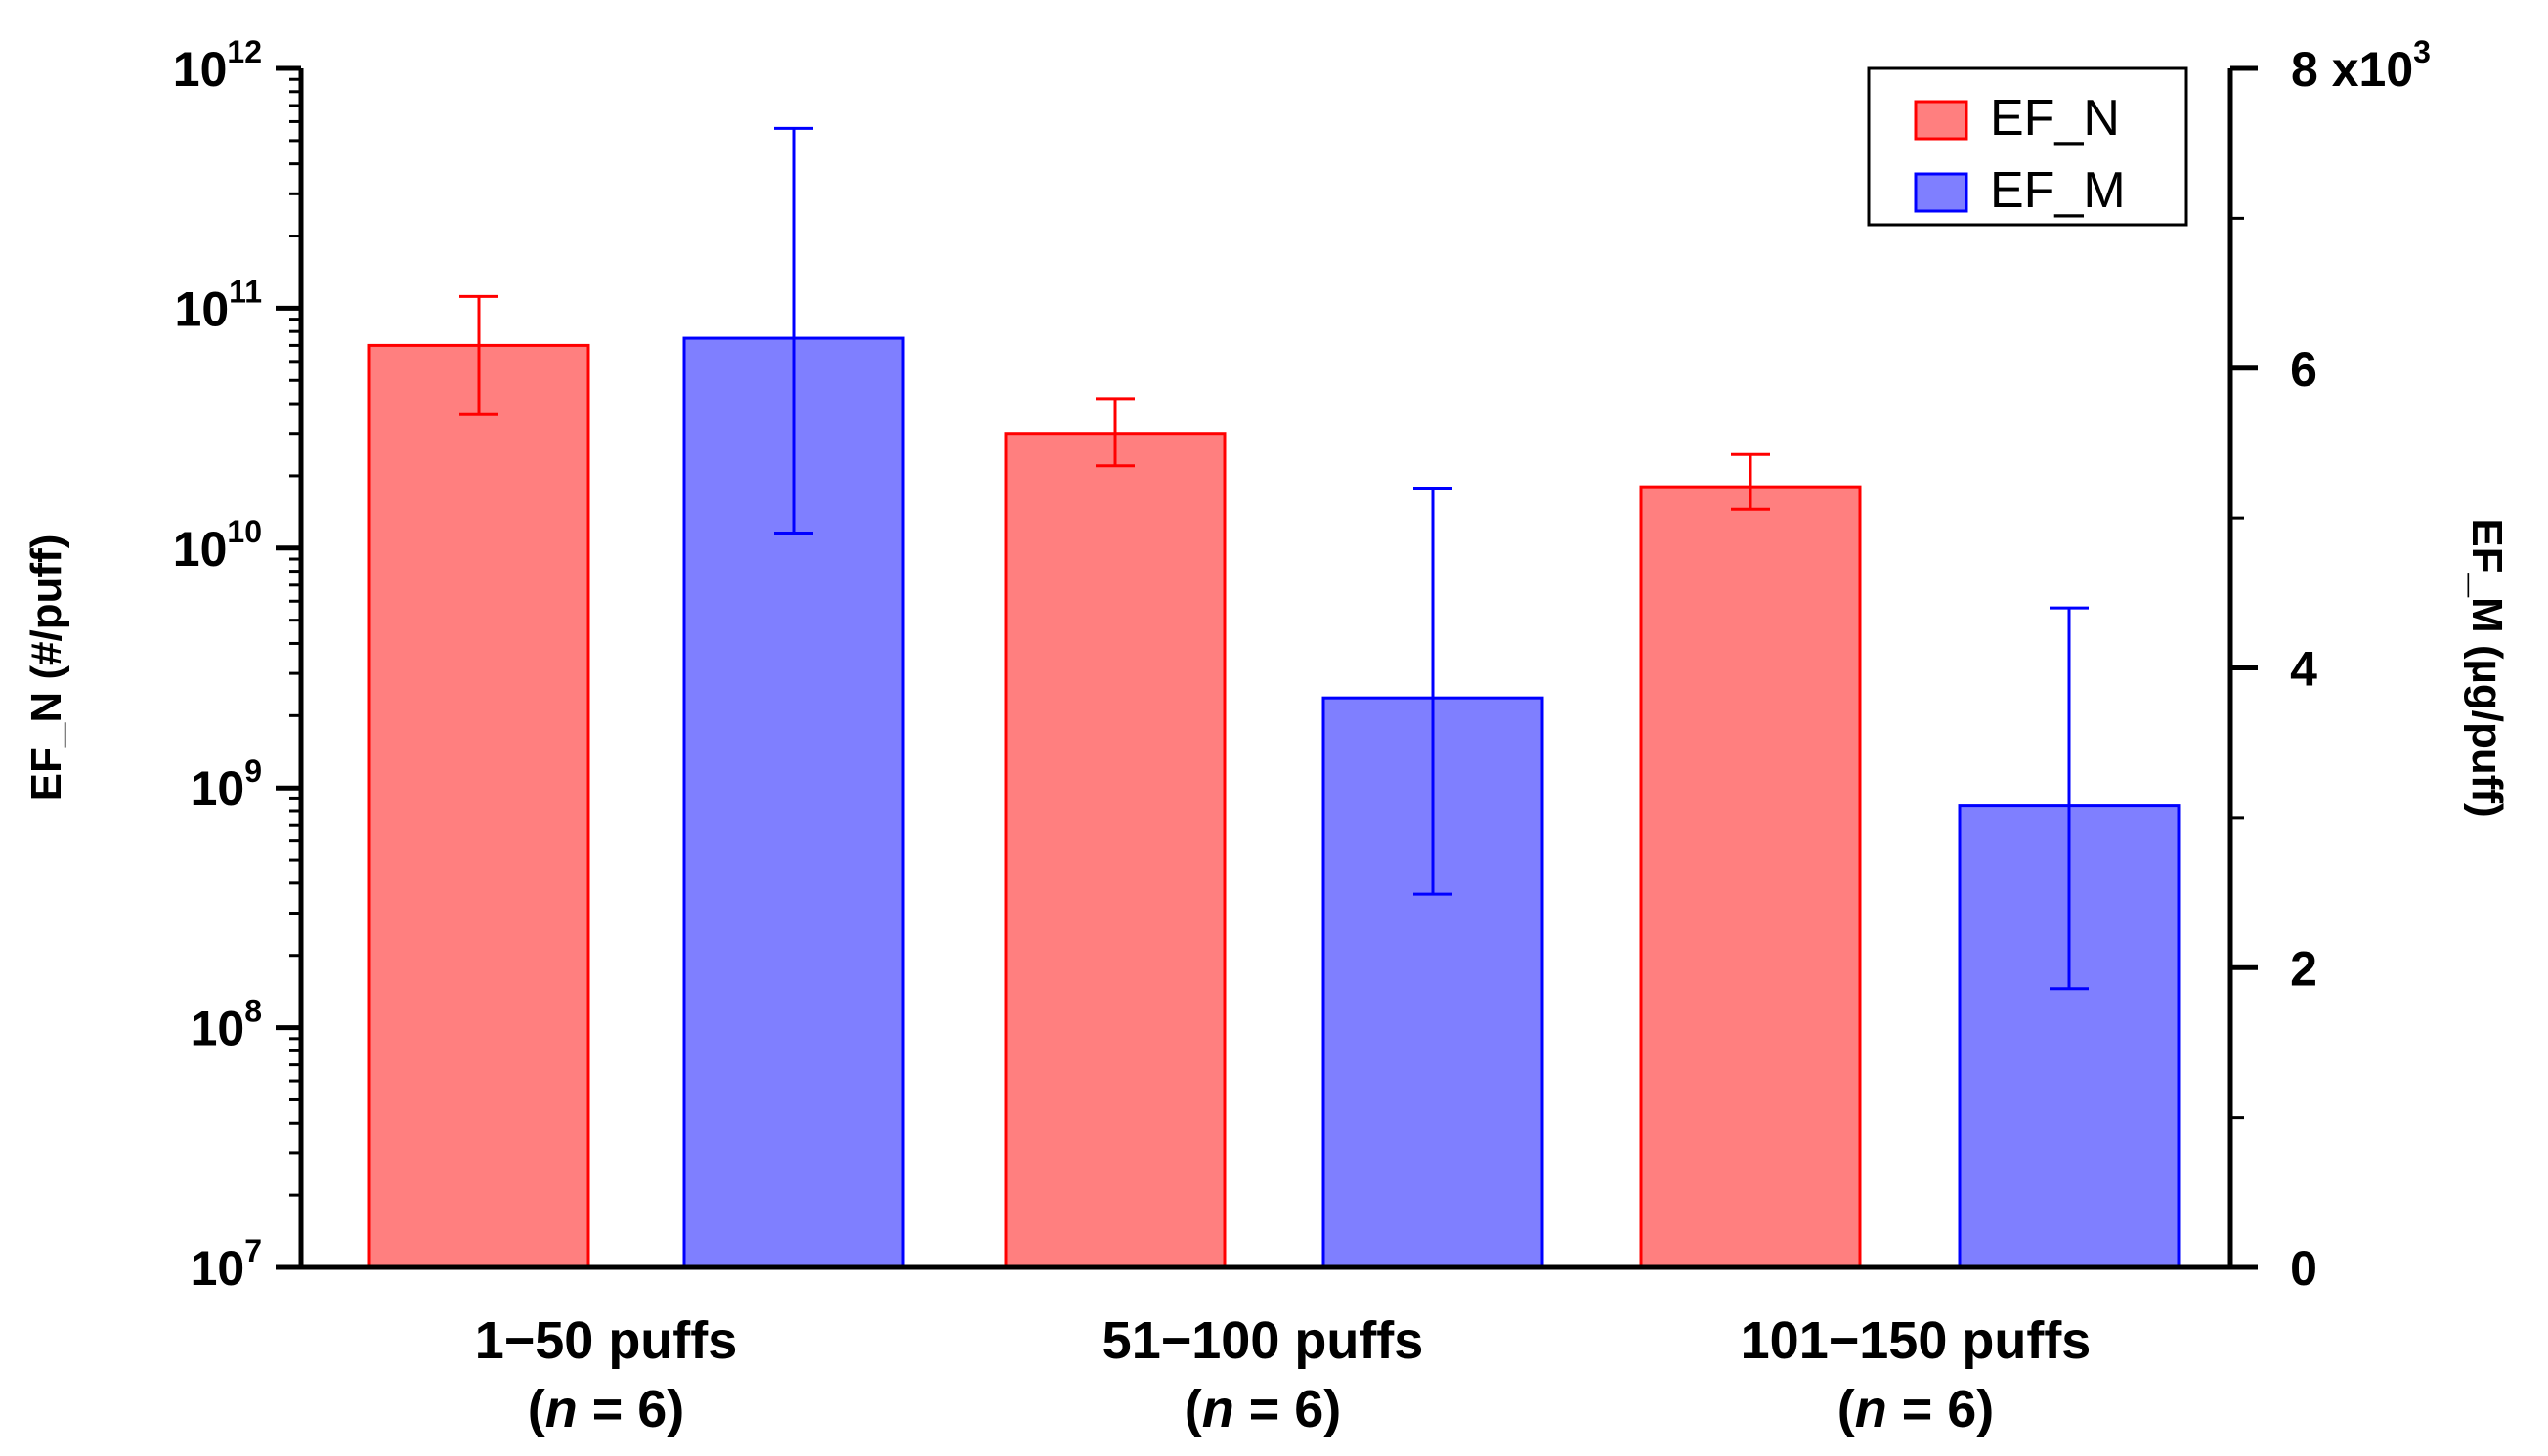 This screenshot has height=1456, width=2548. What do you see at coordinates (218, 1029) in the screenshot?
I see `left-tick-base-2: 10` at bounding box center [218, 1029].